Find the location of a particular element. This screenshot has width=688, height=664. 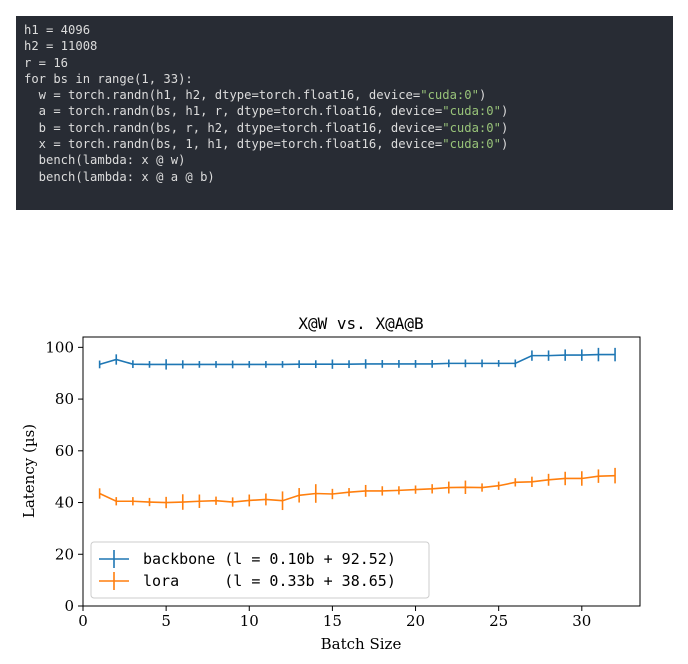

legend-label-backbone: backbone (l = 0.10b + 92.52) is located at coordinates (269, 559).